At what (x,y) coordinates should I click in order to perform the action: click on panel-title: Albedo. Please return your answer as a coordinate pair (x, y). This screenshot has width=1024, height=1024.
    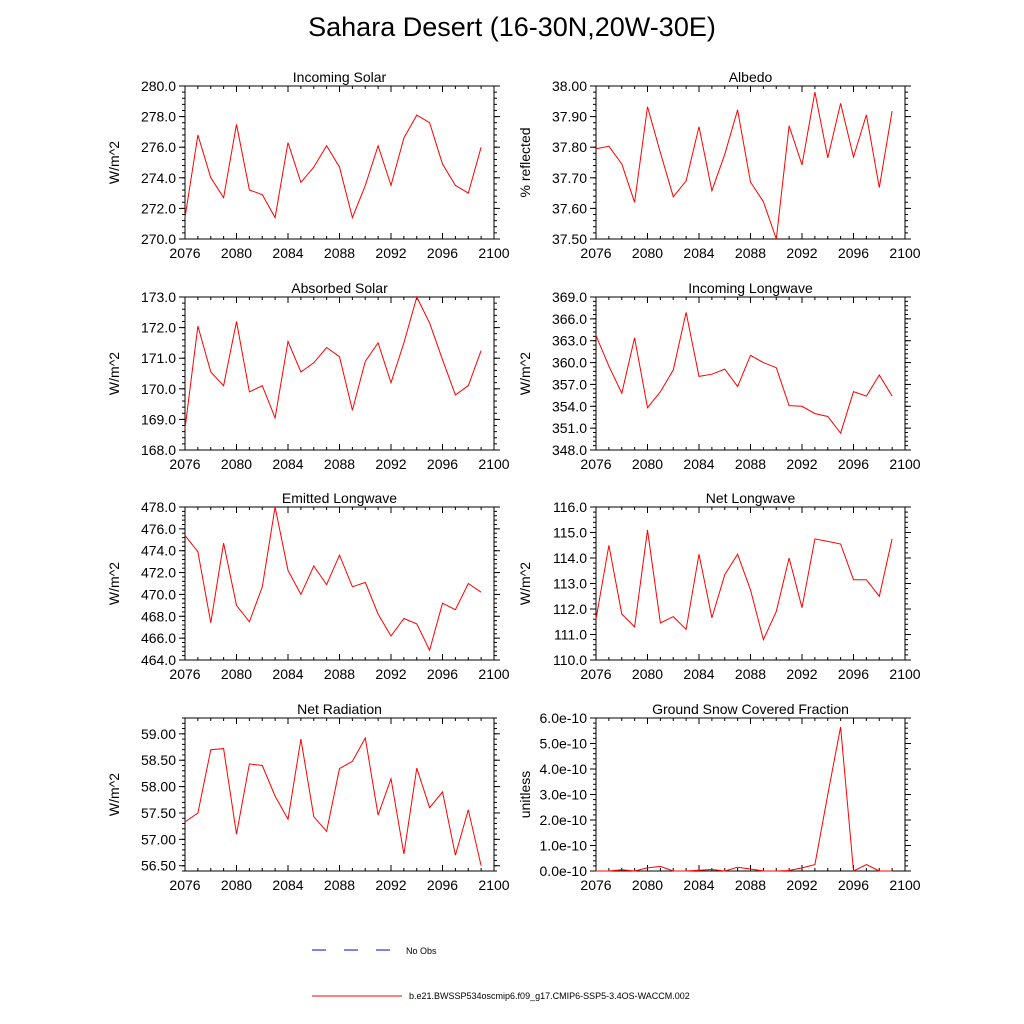
    Looking at the image, I should click on (751, 77).